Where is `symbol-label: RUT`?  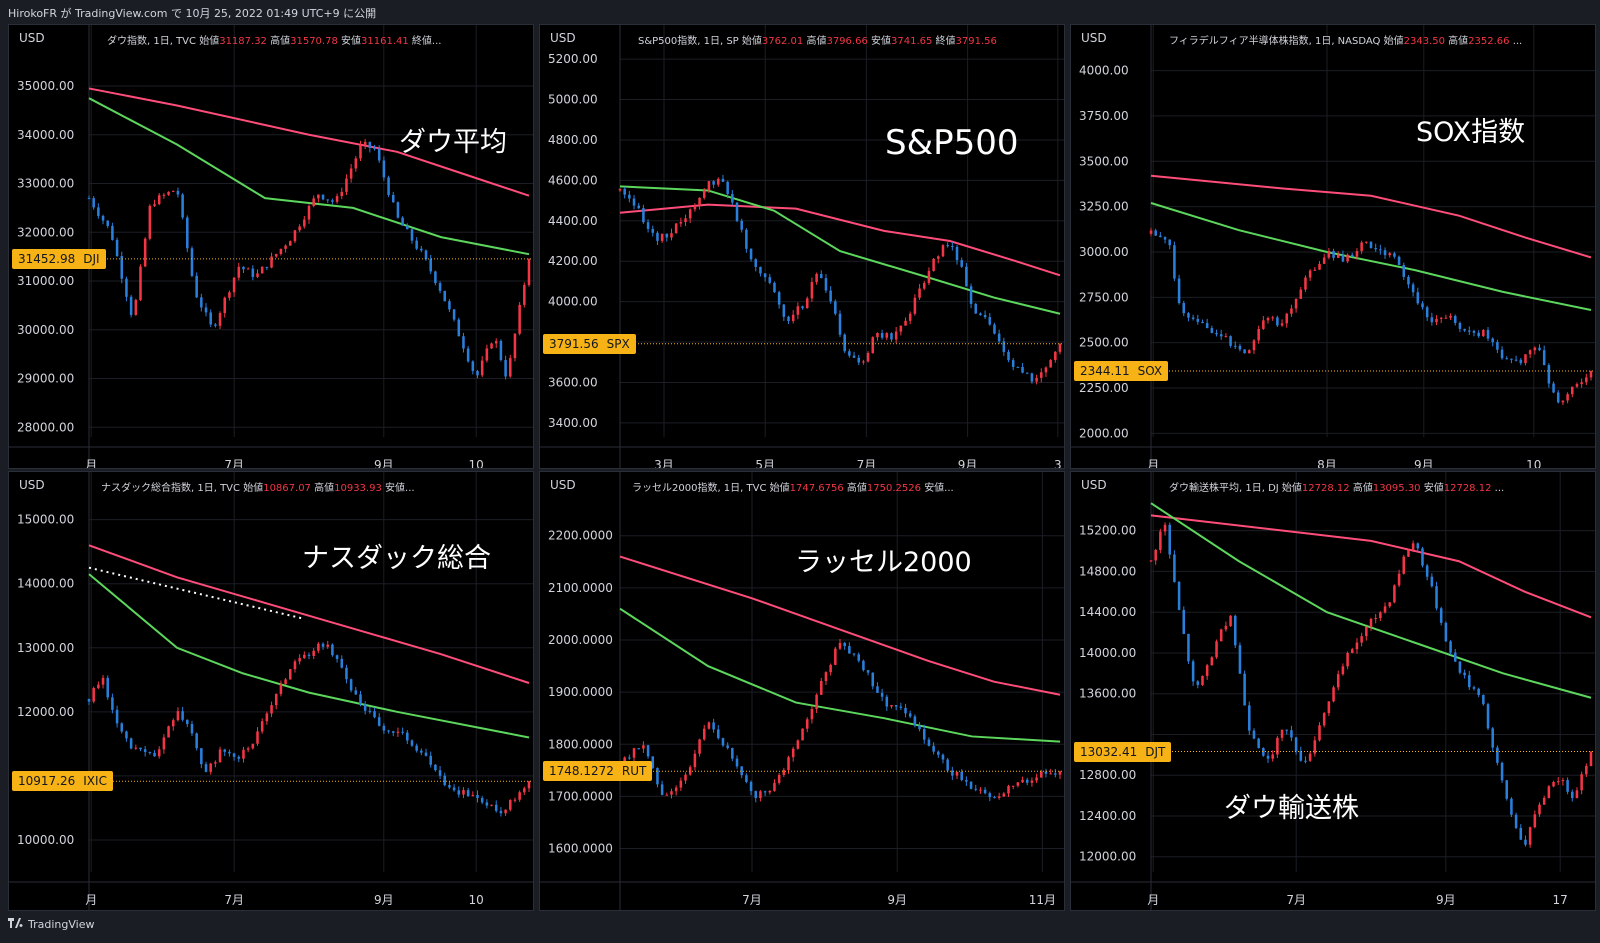 symbol-label: RUT is located at coordinates (634, 771).